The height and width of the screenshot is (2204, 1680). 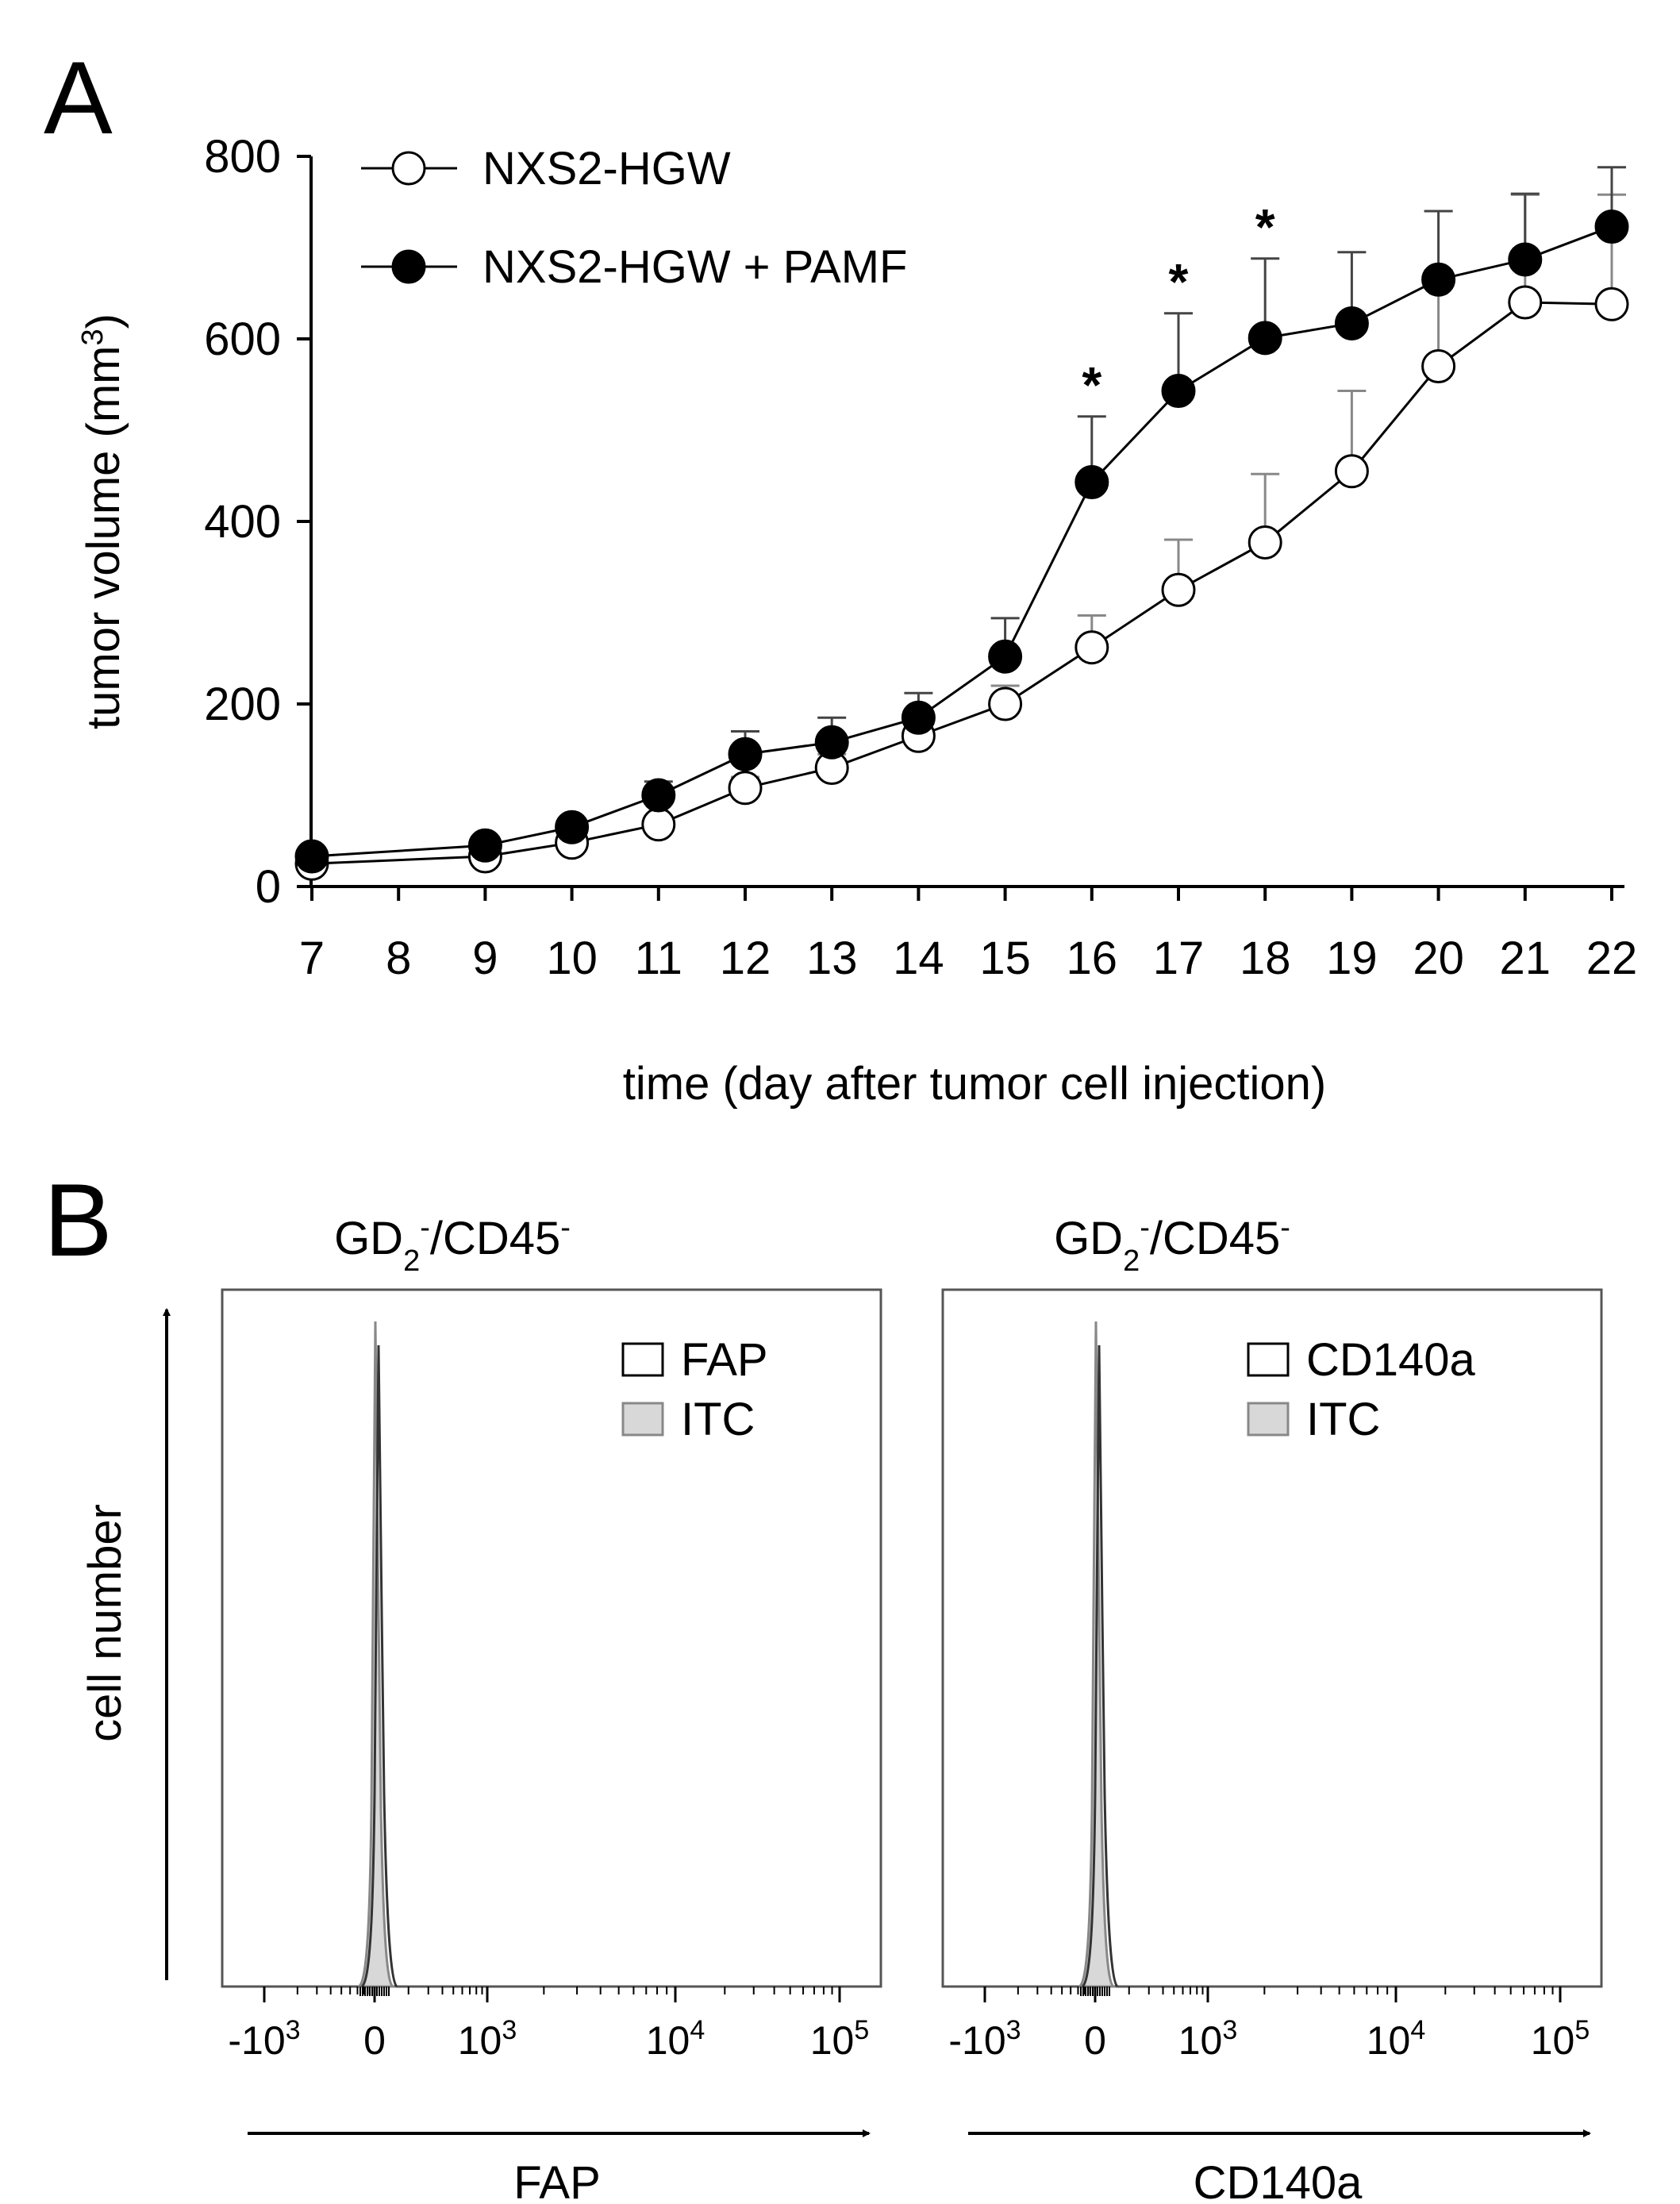 What do you see at coordinates (242, 339) in the screenshot?
I see `y-tick-label: 600` at bounding box center [242, 339].